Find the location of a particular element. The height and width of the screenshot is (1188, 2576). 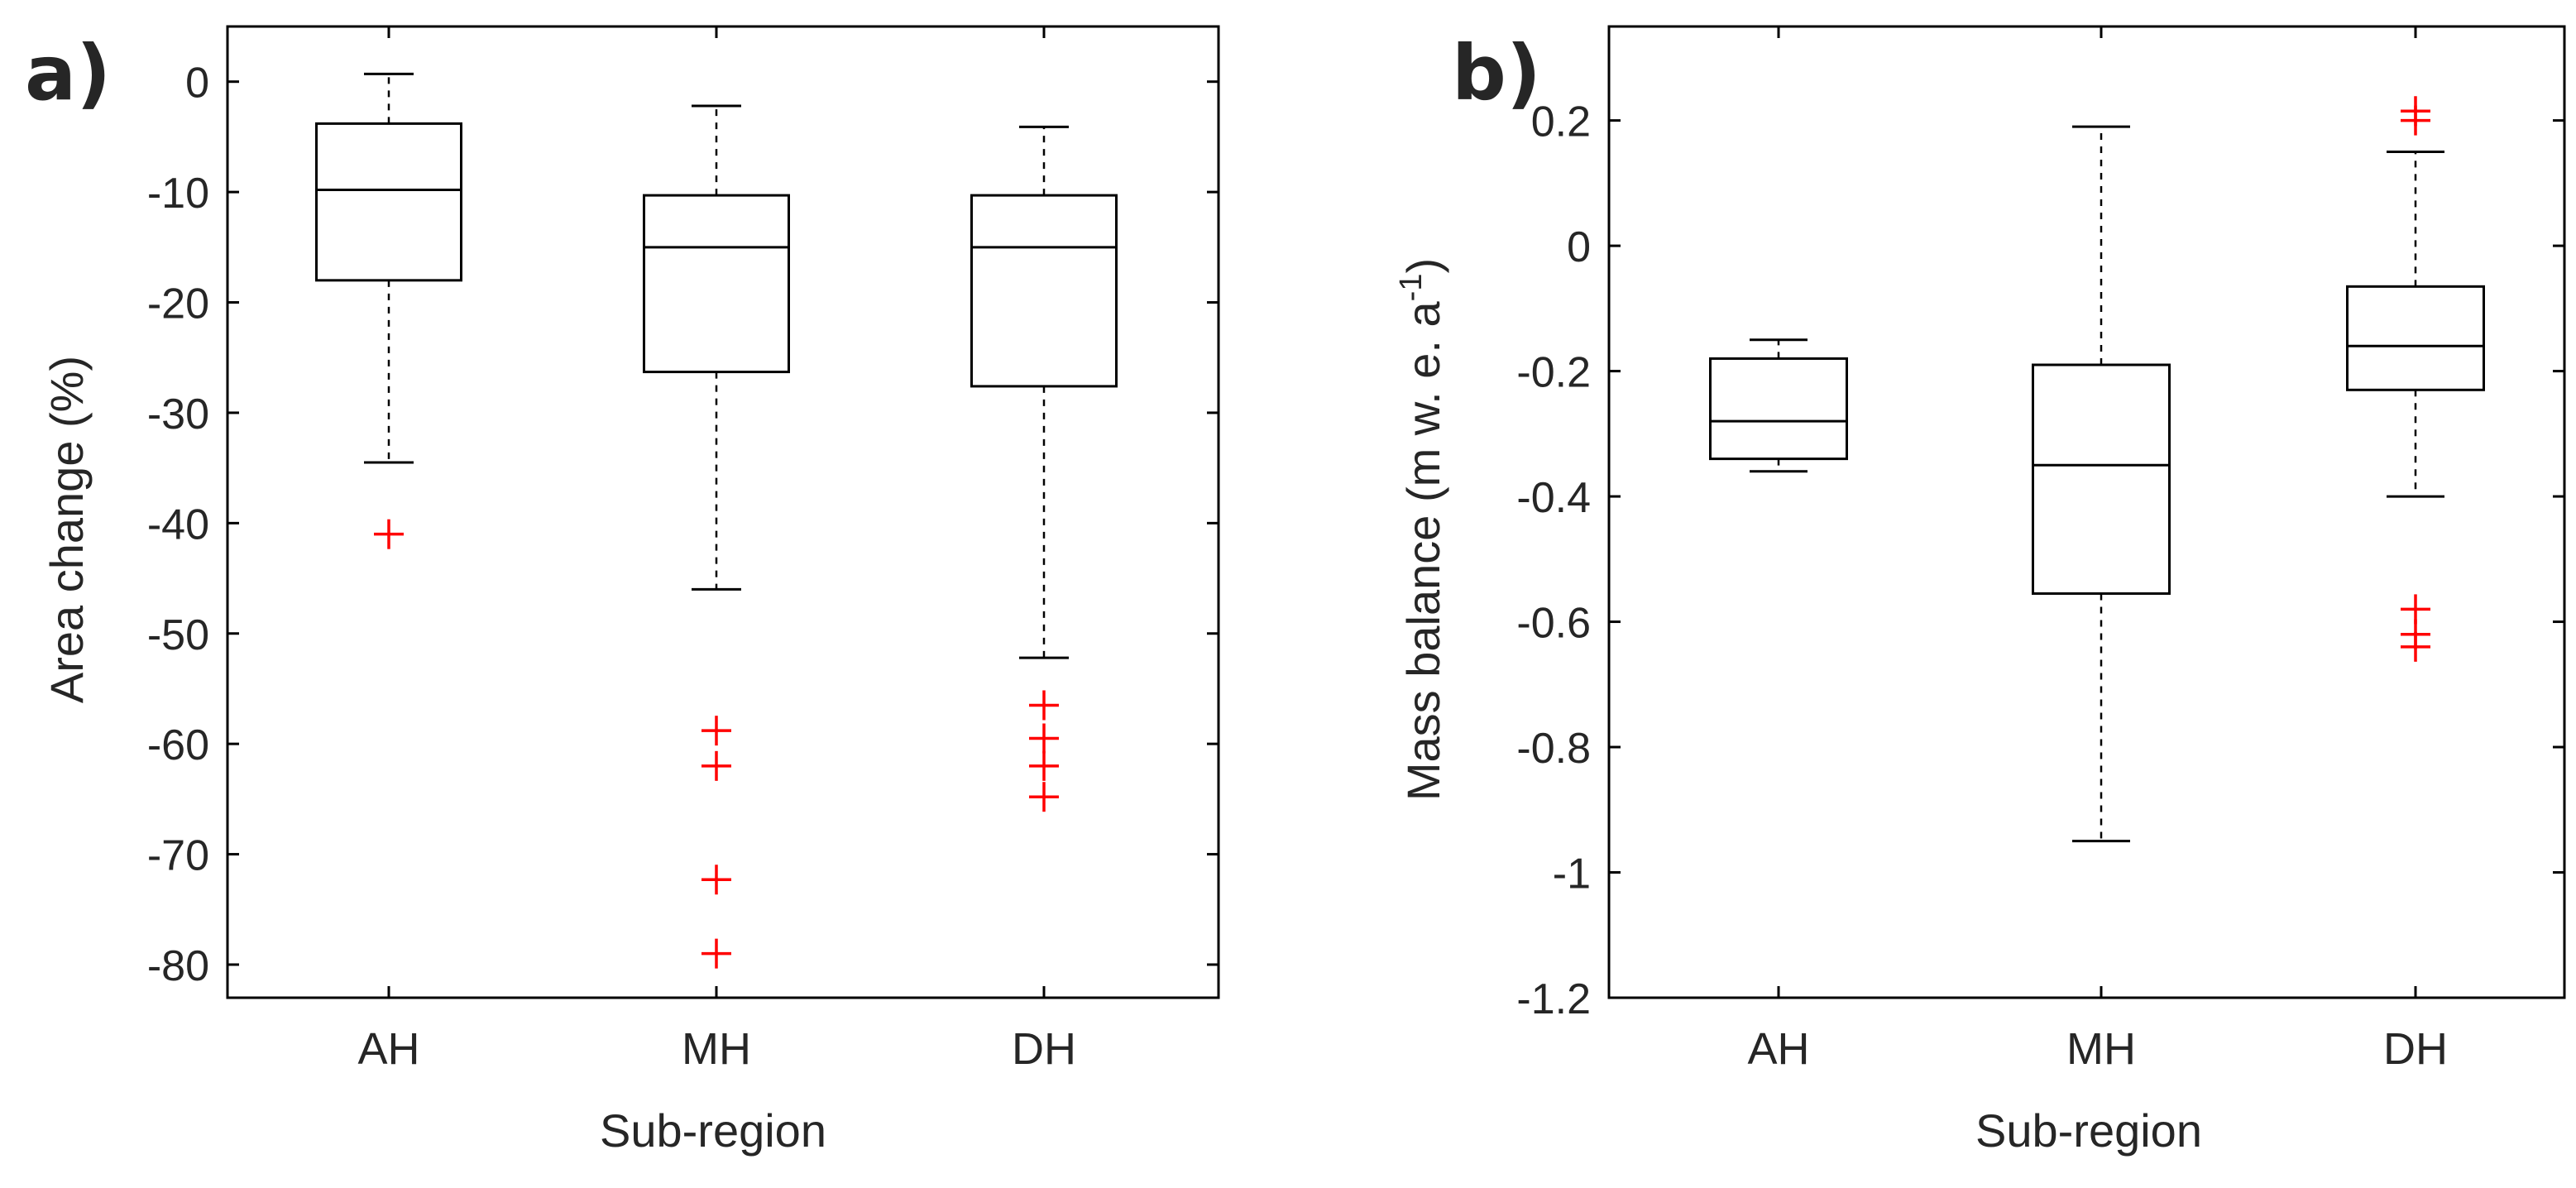

iqr-box-dh-a is located at coordinates (1044, 291).